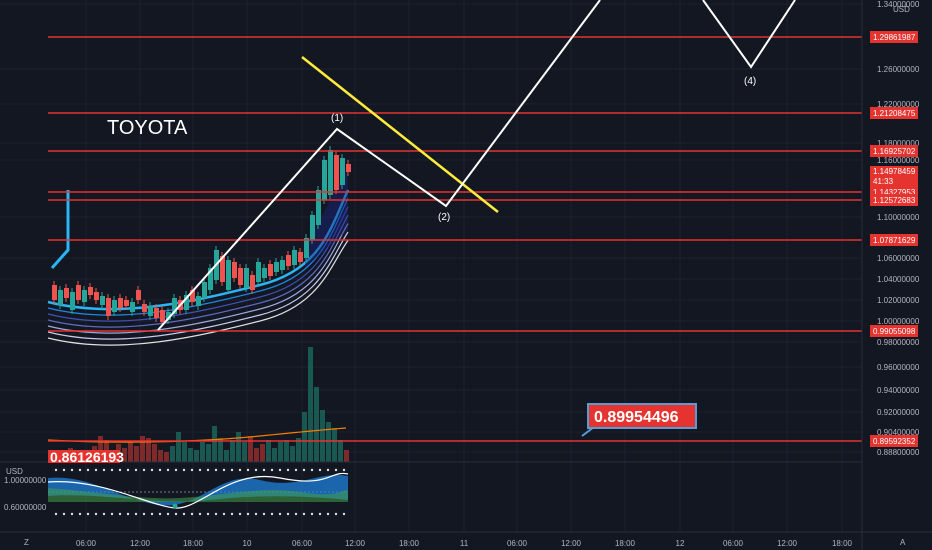  What do you see at coordinates (197, 435) in the screenshot?
I see `volume-ma` at bounding box center [197, 435].